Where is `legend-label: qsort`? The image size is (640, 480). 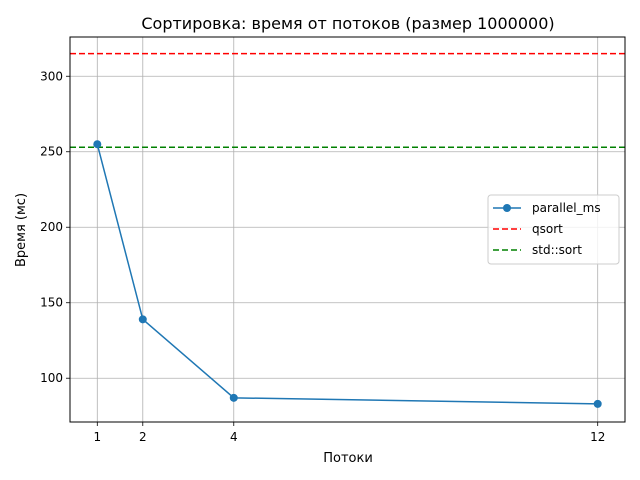 legend-label: qsort is located at coordinates (547, 229).